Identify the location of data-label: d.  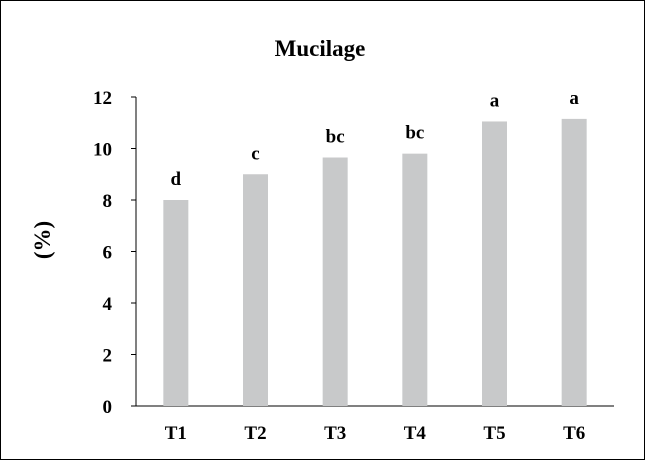
(176, 179).